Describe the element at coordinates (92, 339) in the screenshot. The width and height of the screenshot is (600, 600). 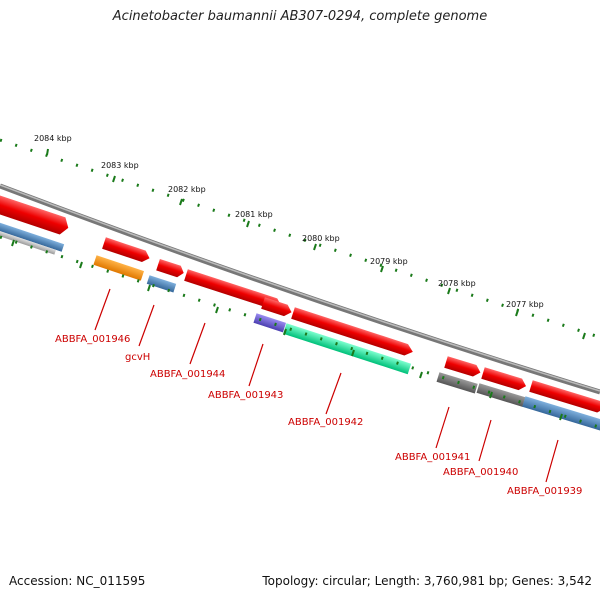
I see `gene-label: ABBFA_001946` at that location.